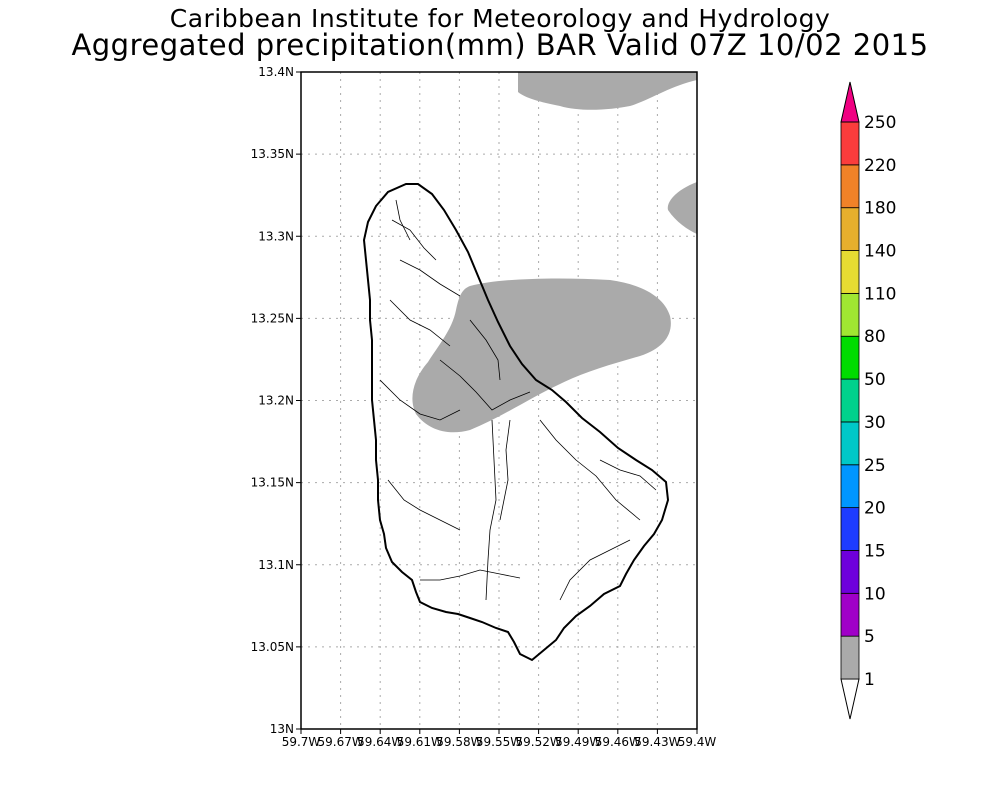 The height and width of the screenshot is (800, 1000). I want to click on x-tick-label: 59.7W, so click(301, 742).